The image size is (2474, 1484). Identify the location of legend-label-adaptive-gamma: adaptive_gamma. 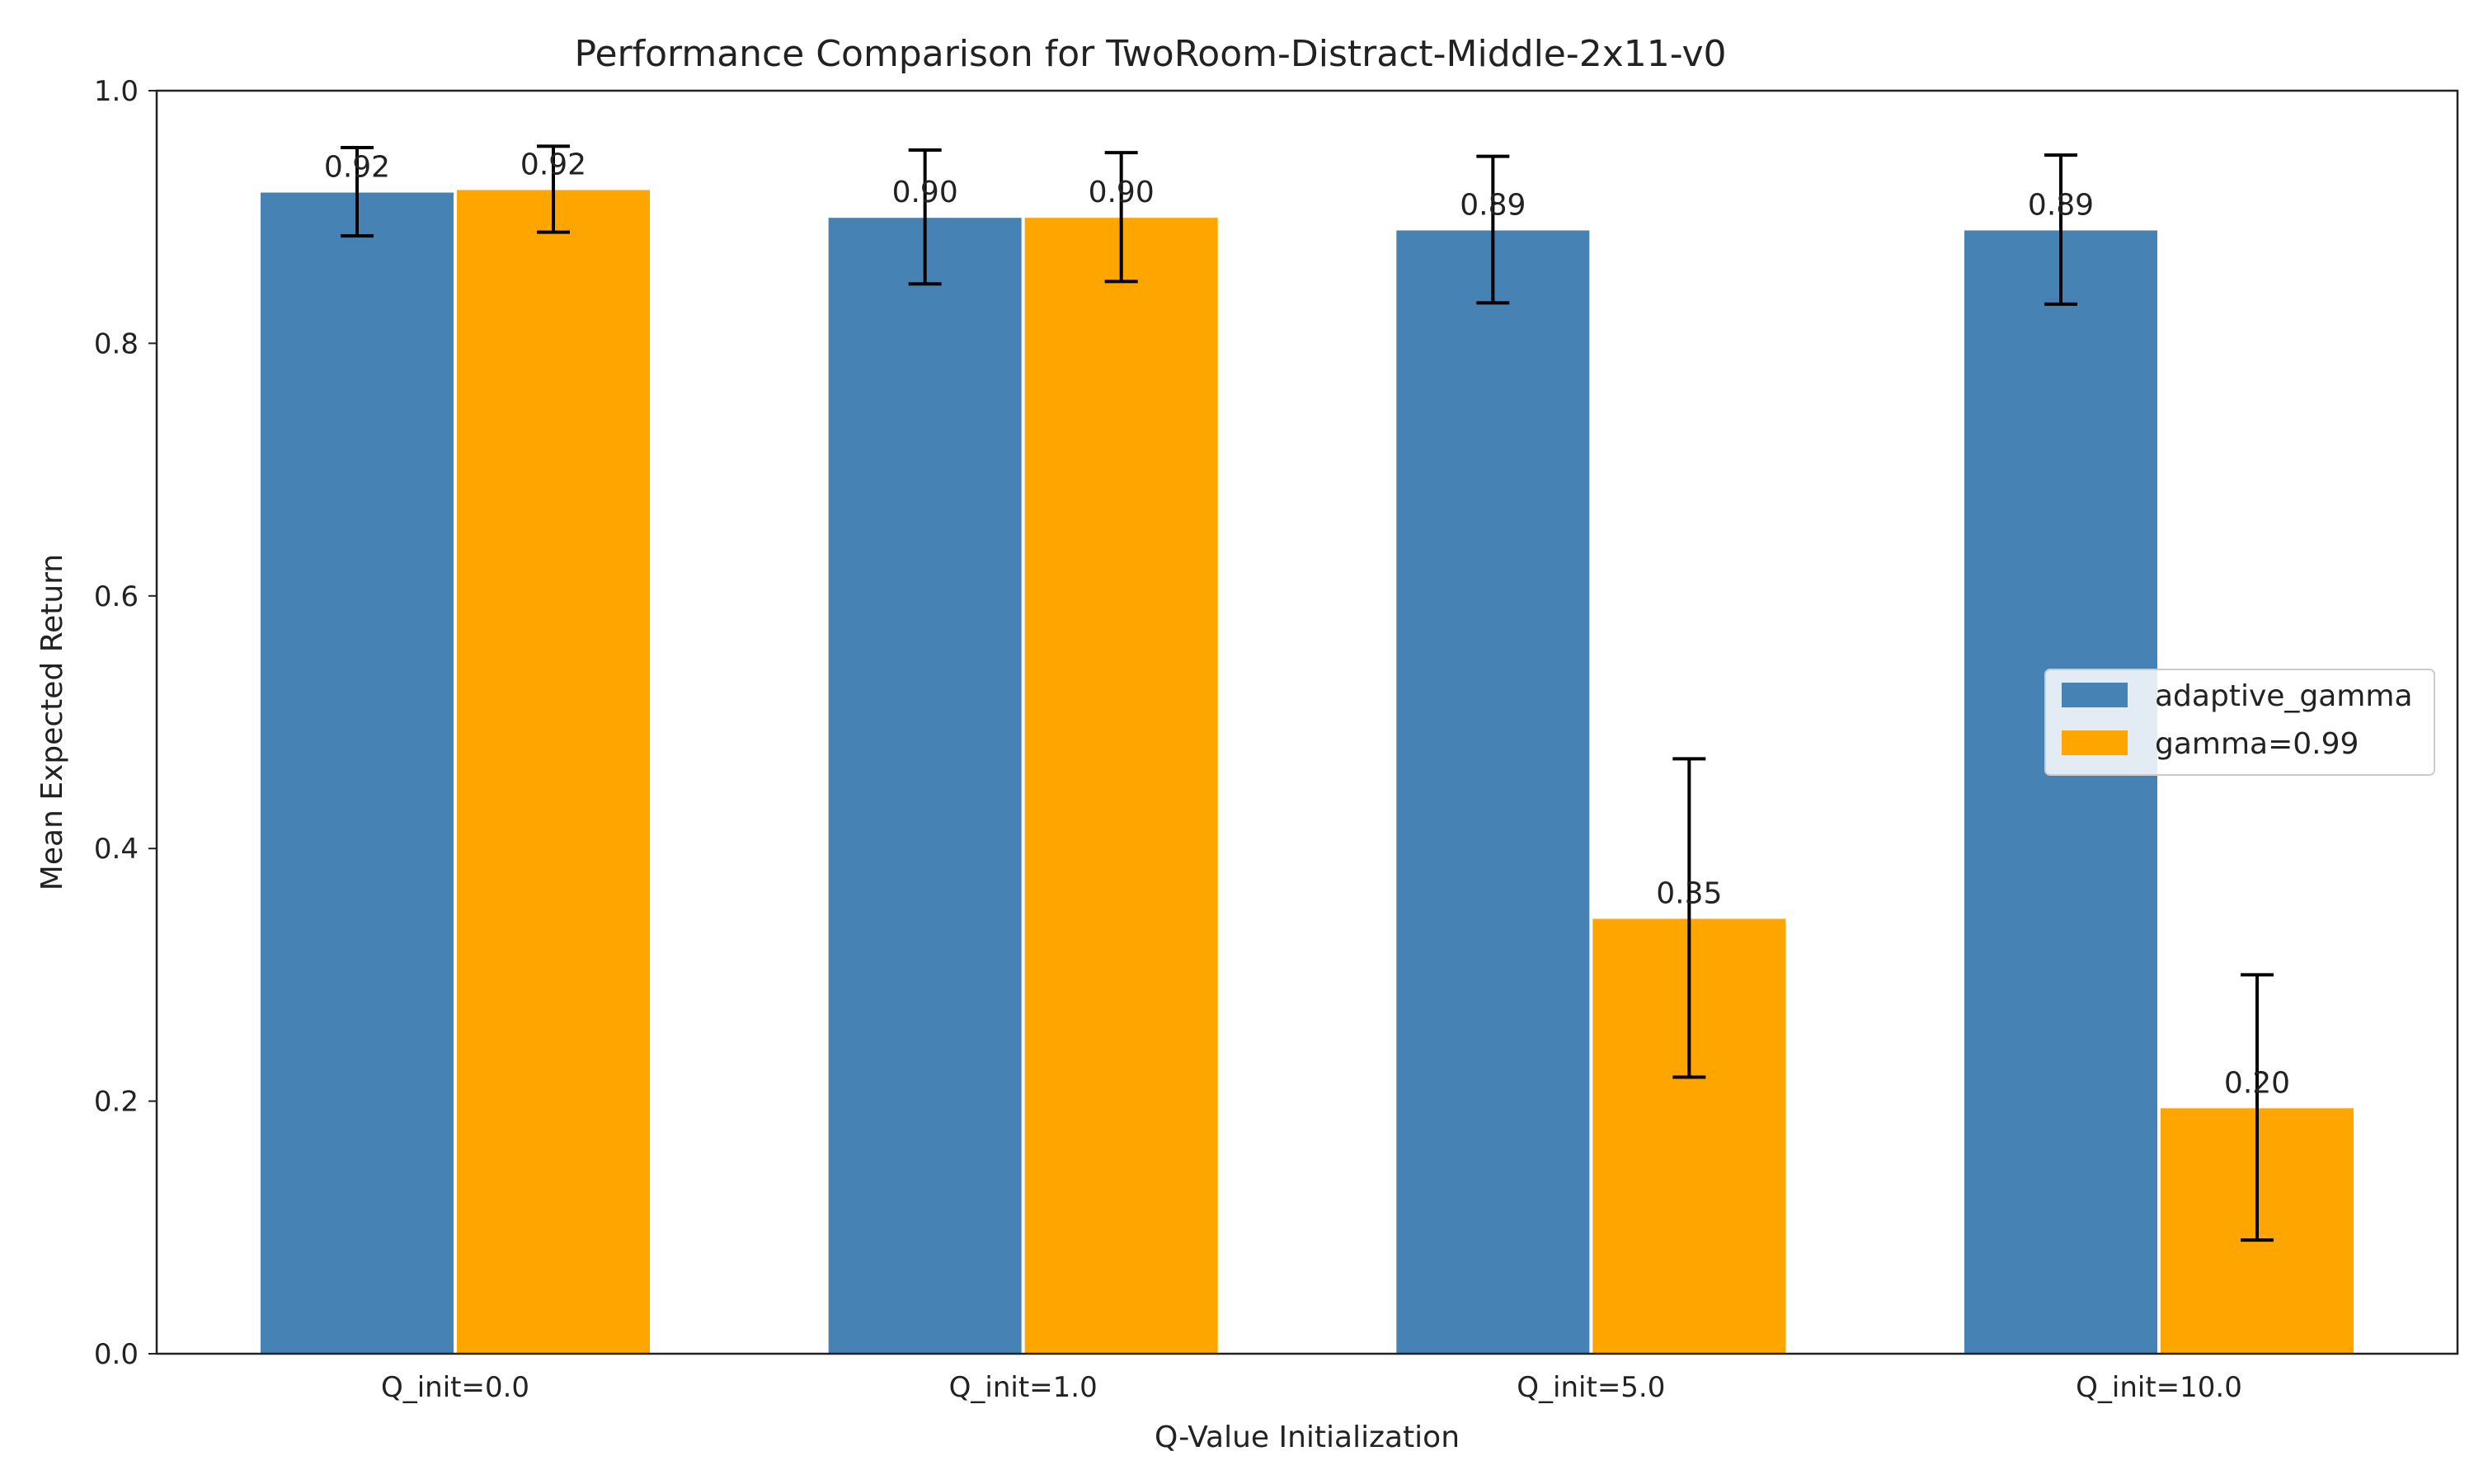
(2284, 696).